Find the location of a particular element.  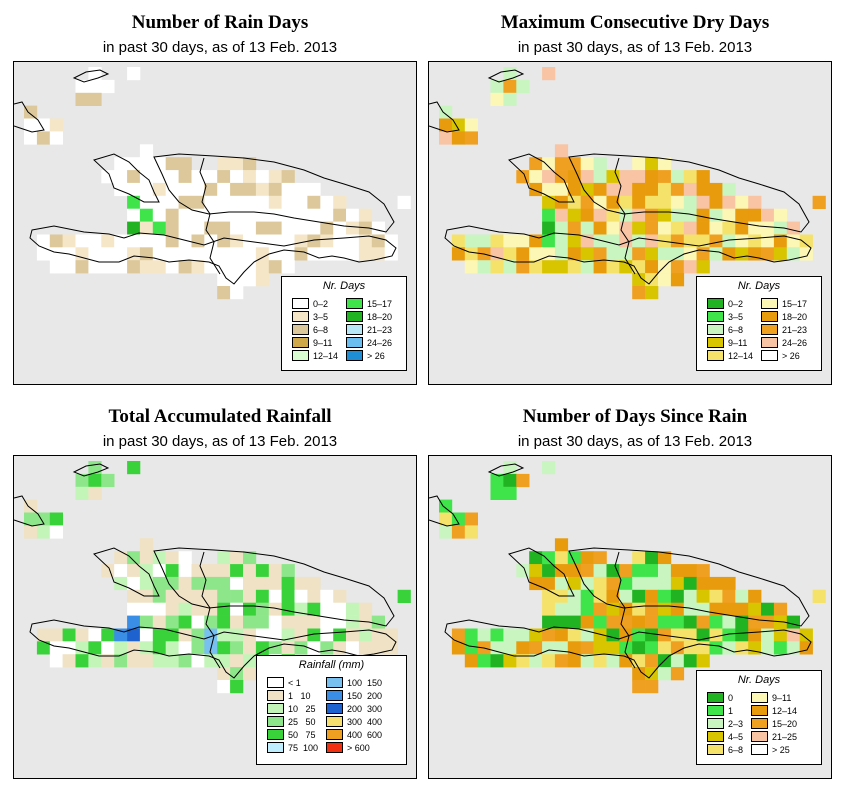

legend-label: 15–17 is located at coordinates (795, 303).